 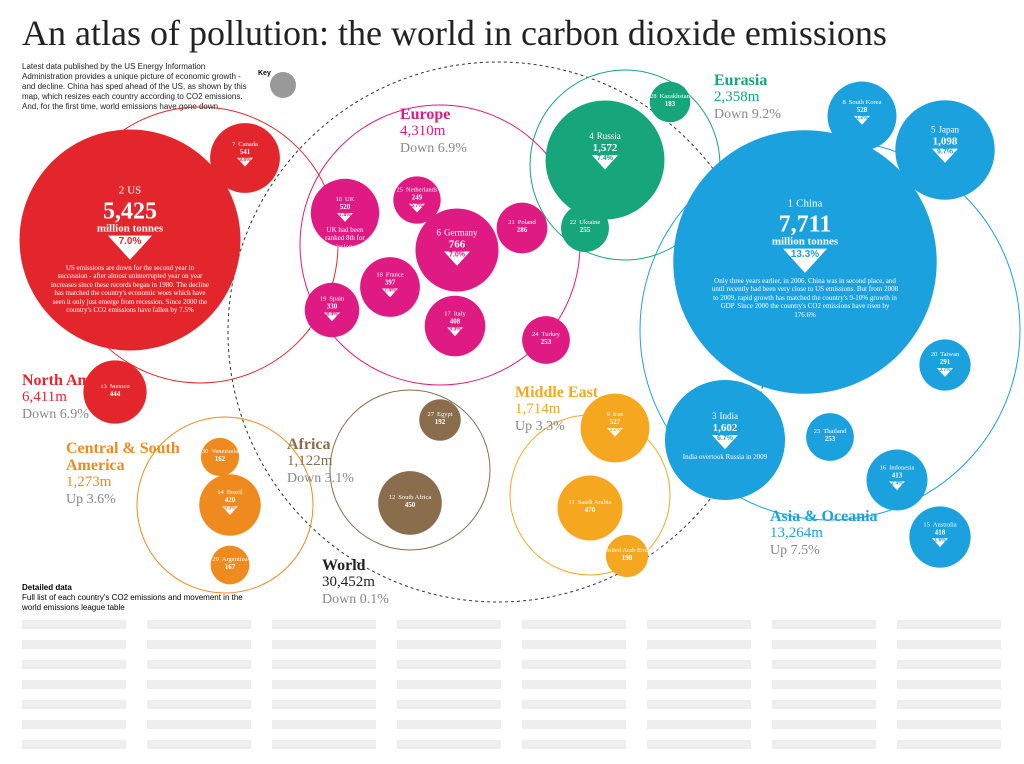 I want to click on country-rank: 4, so click(x=591, y=136).